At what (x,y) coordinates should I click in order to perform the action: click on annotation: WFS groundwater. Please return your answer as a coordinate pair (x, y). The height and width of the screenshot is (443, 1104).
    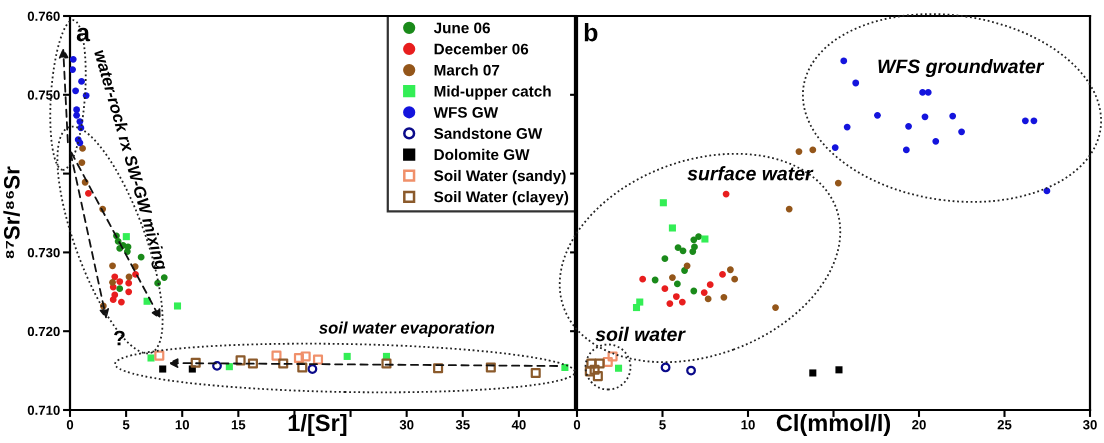
    Looking at the image, I should click on (961, 68).